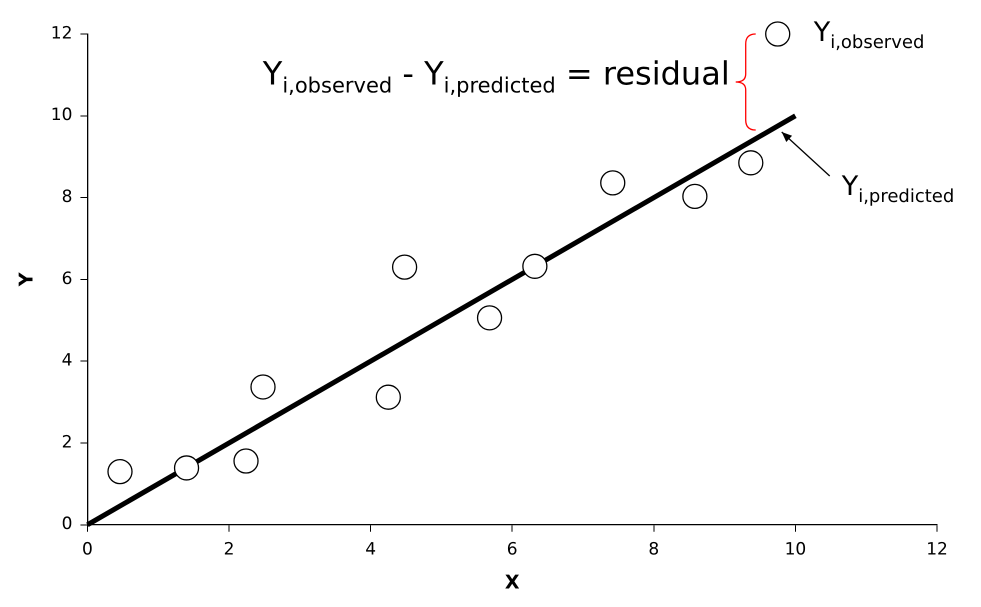 This screenshot has height=607, width=981. What do you see at coordinates (67, 278) in the screenshot?
I see `y-tick-label: 6` at bounding box center [67, 278].